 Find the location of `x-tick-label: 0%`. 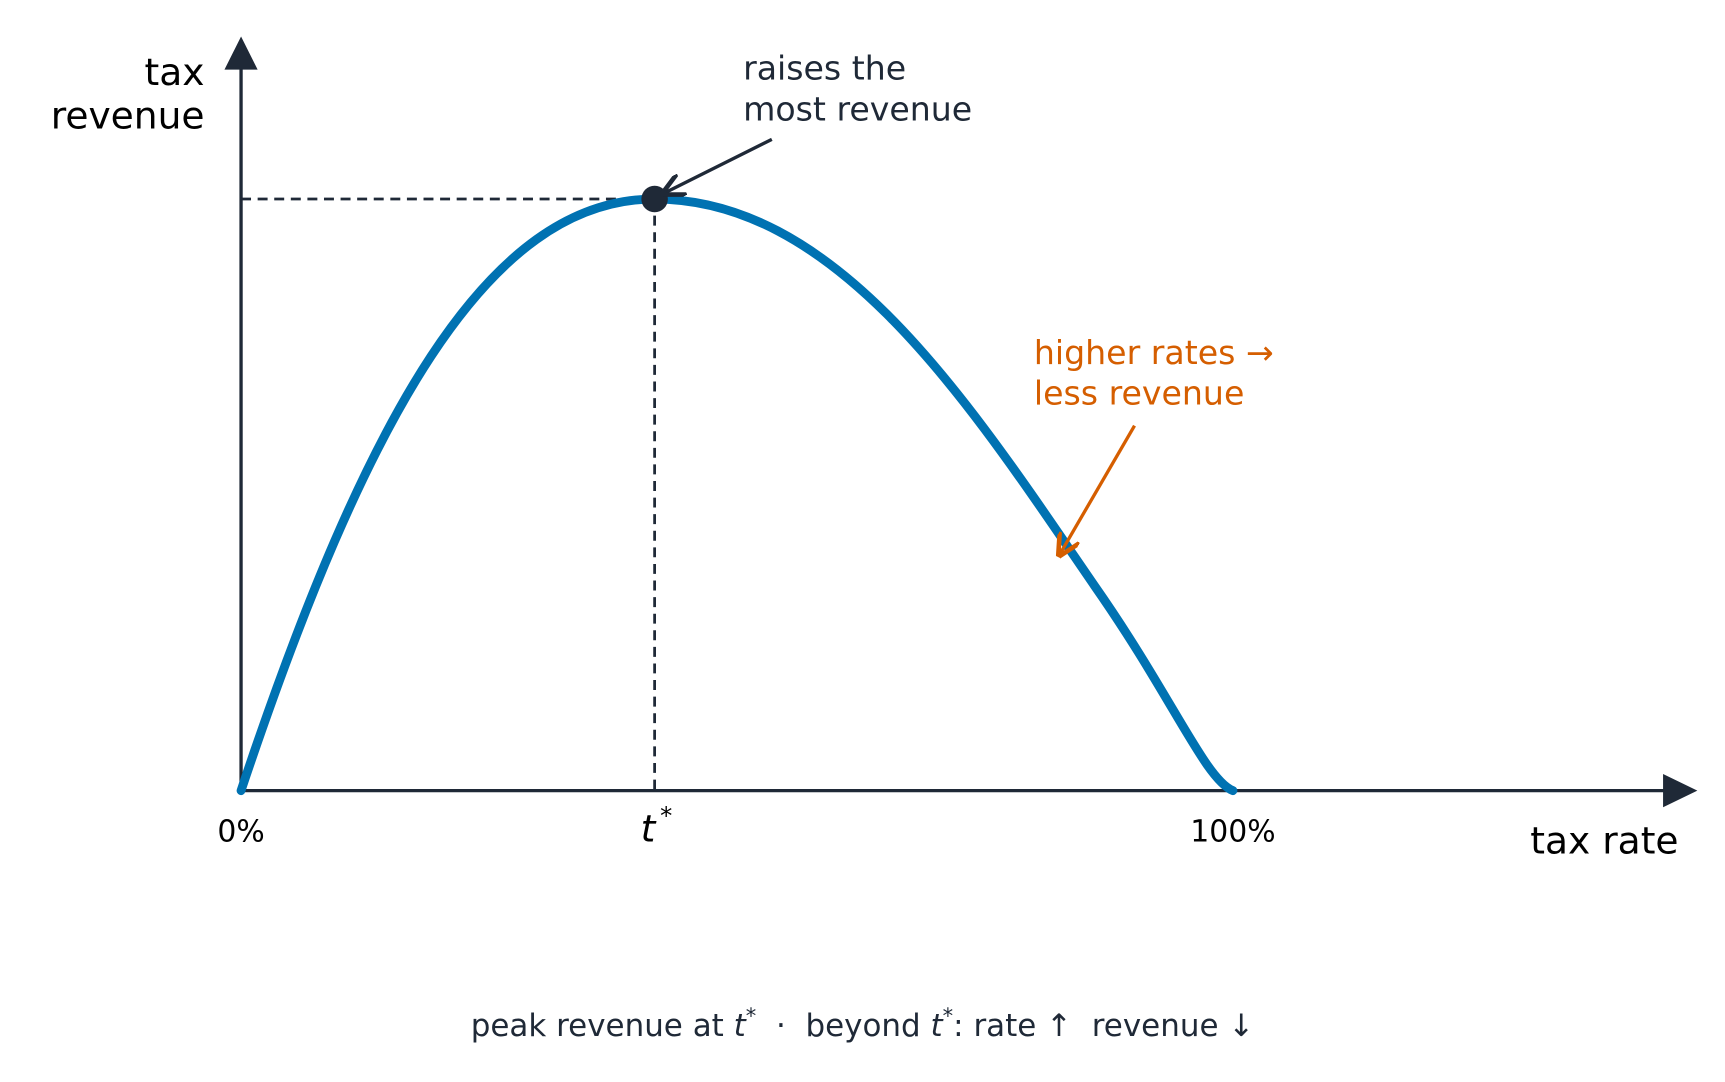

x-tick-label: 0% is located at coordinates (240, 831).